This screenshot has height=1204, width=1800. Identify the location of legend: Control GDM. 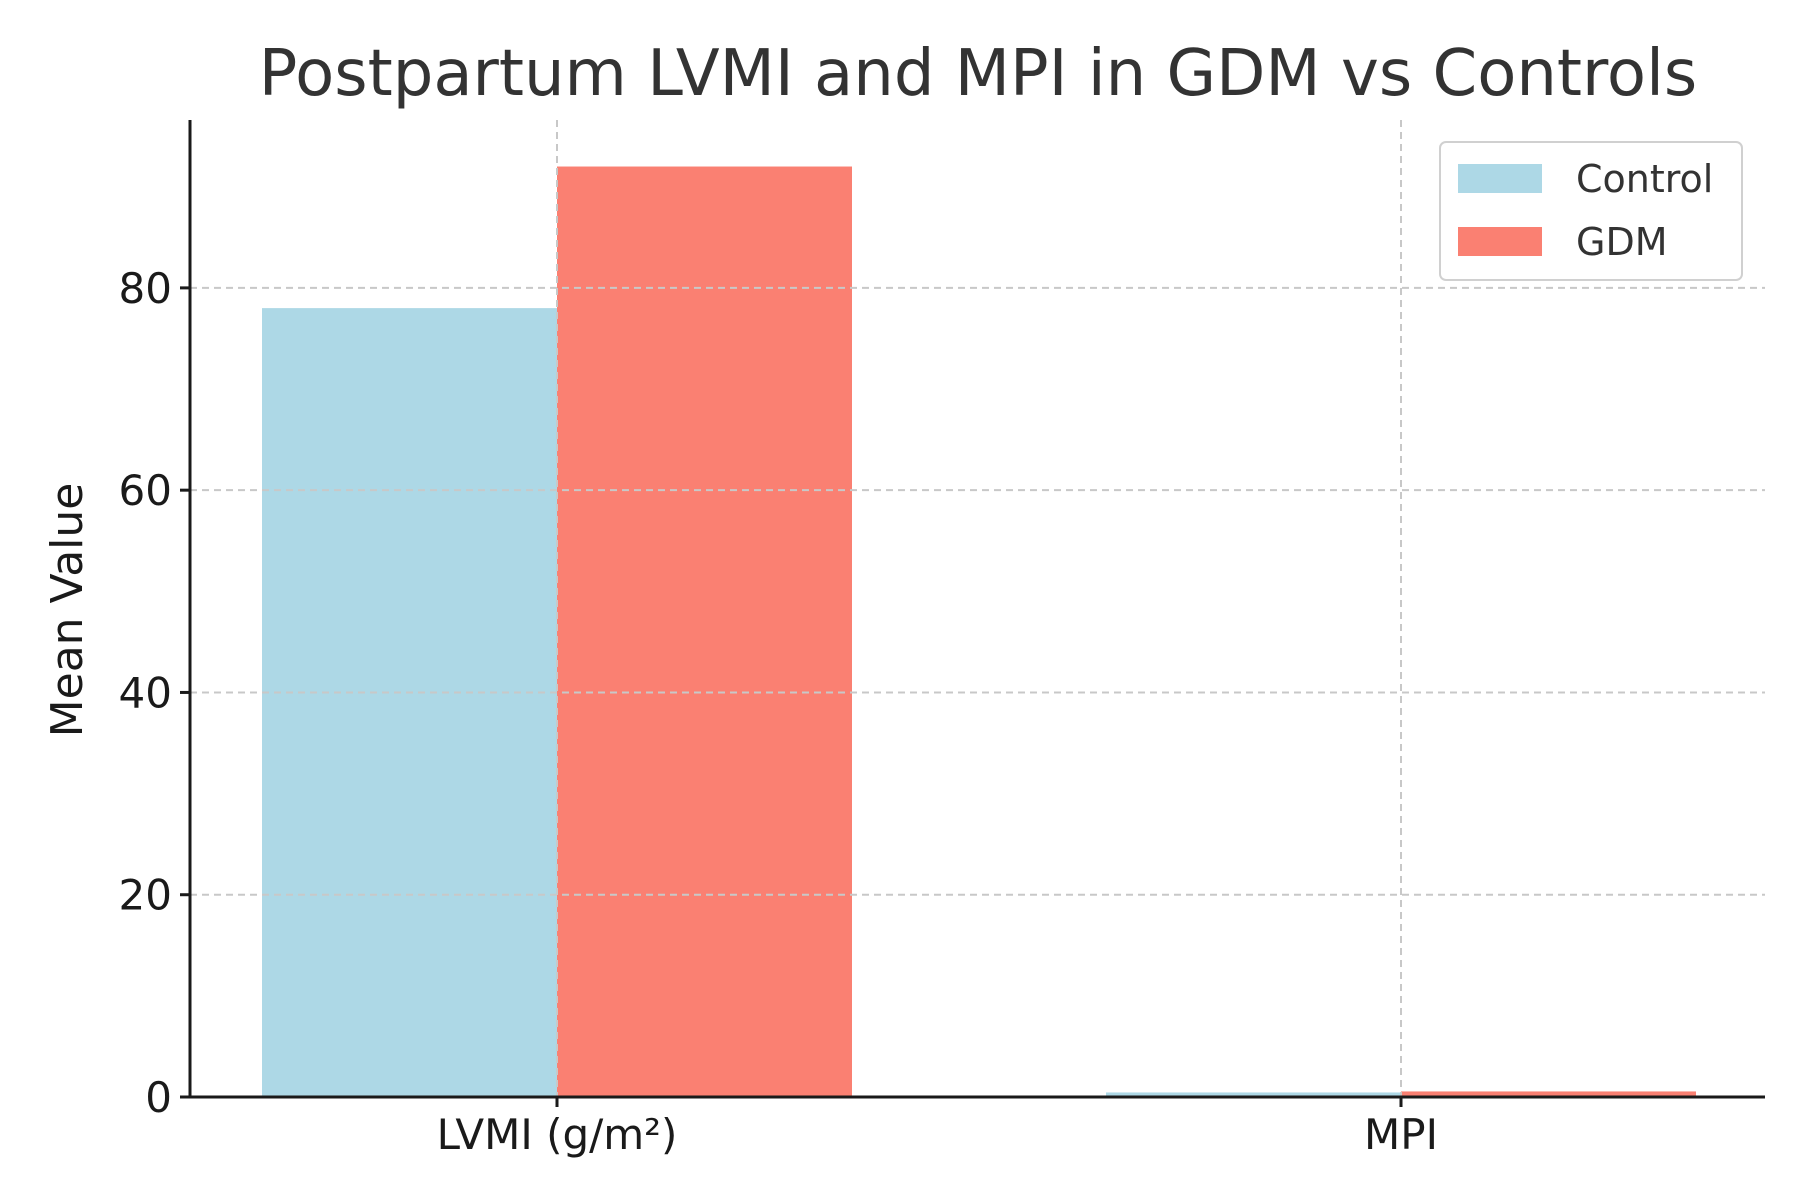
(1591, 211).